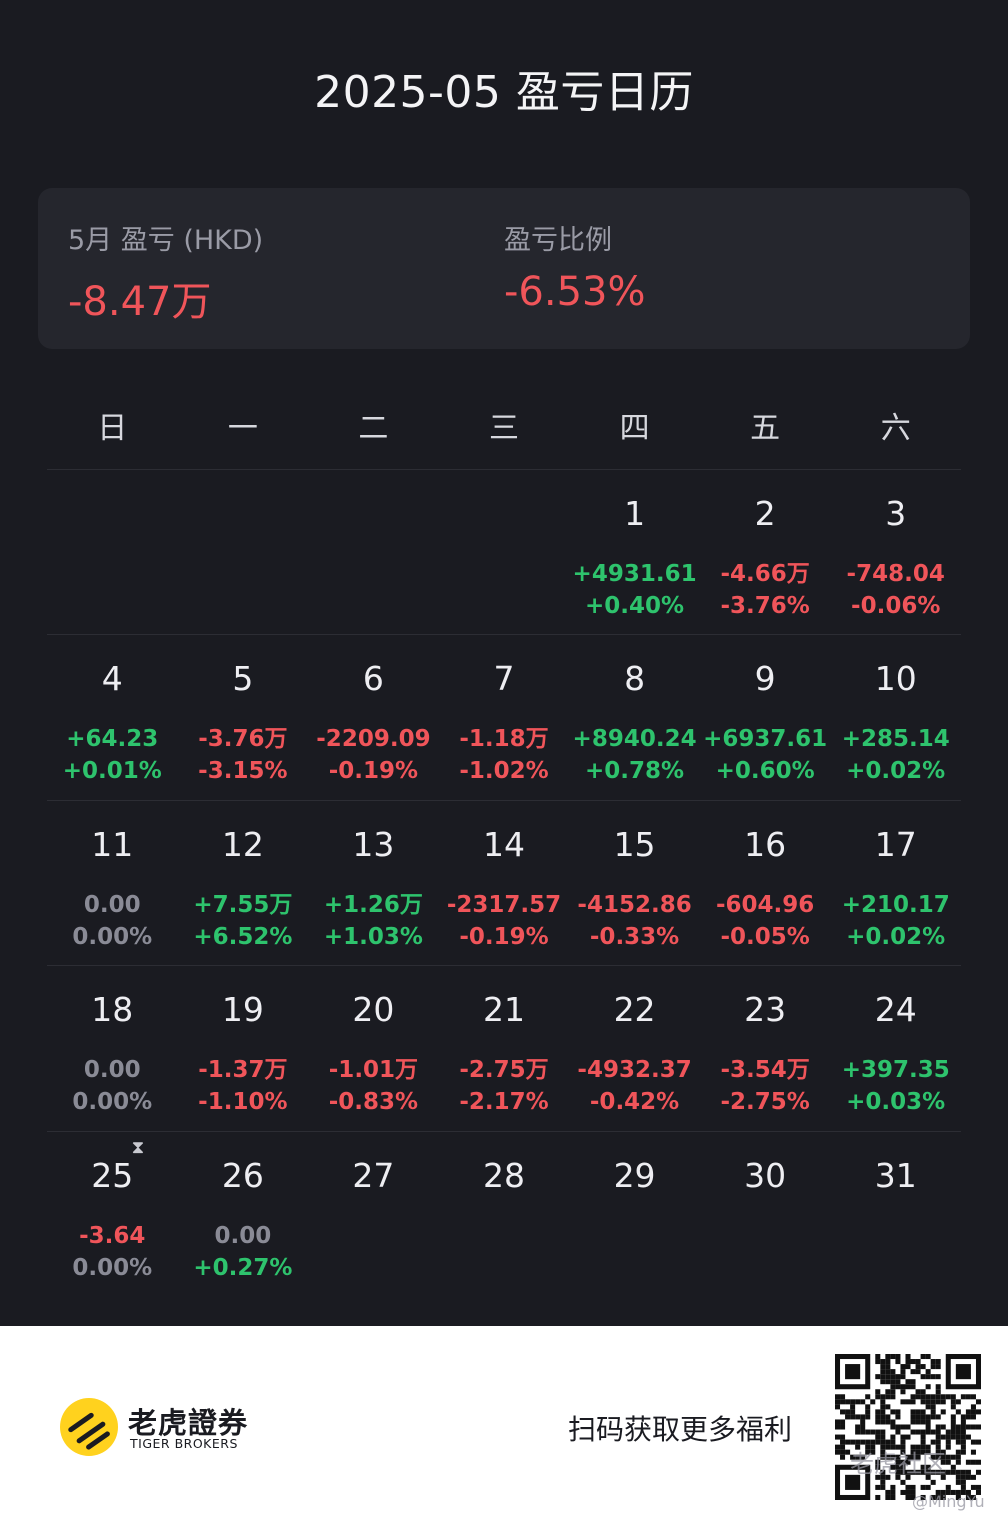 The image size is (1008, 1527). I want to click on brand-name-cn: 老虎證券, so click(188, 1423).